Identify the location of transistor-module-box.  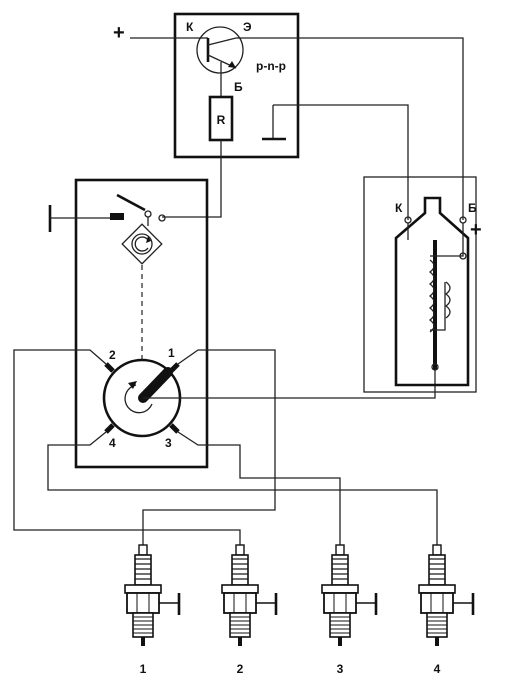
(236, 85).